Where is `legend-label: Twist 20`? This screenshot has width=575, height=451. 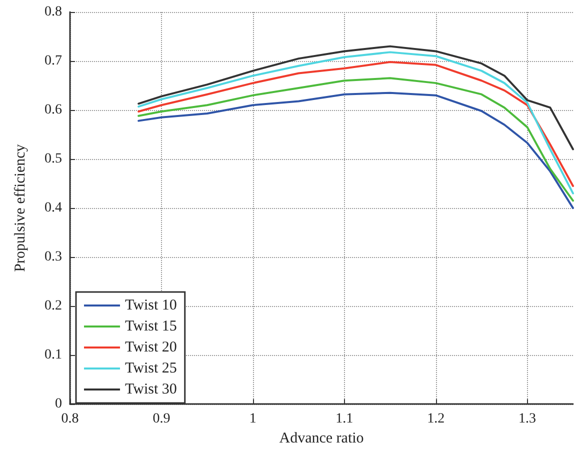
legend-label: Twist 20 is located at coordinates (151, 348).